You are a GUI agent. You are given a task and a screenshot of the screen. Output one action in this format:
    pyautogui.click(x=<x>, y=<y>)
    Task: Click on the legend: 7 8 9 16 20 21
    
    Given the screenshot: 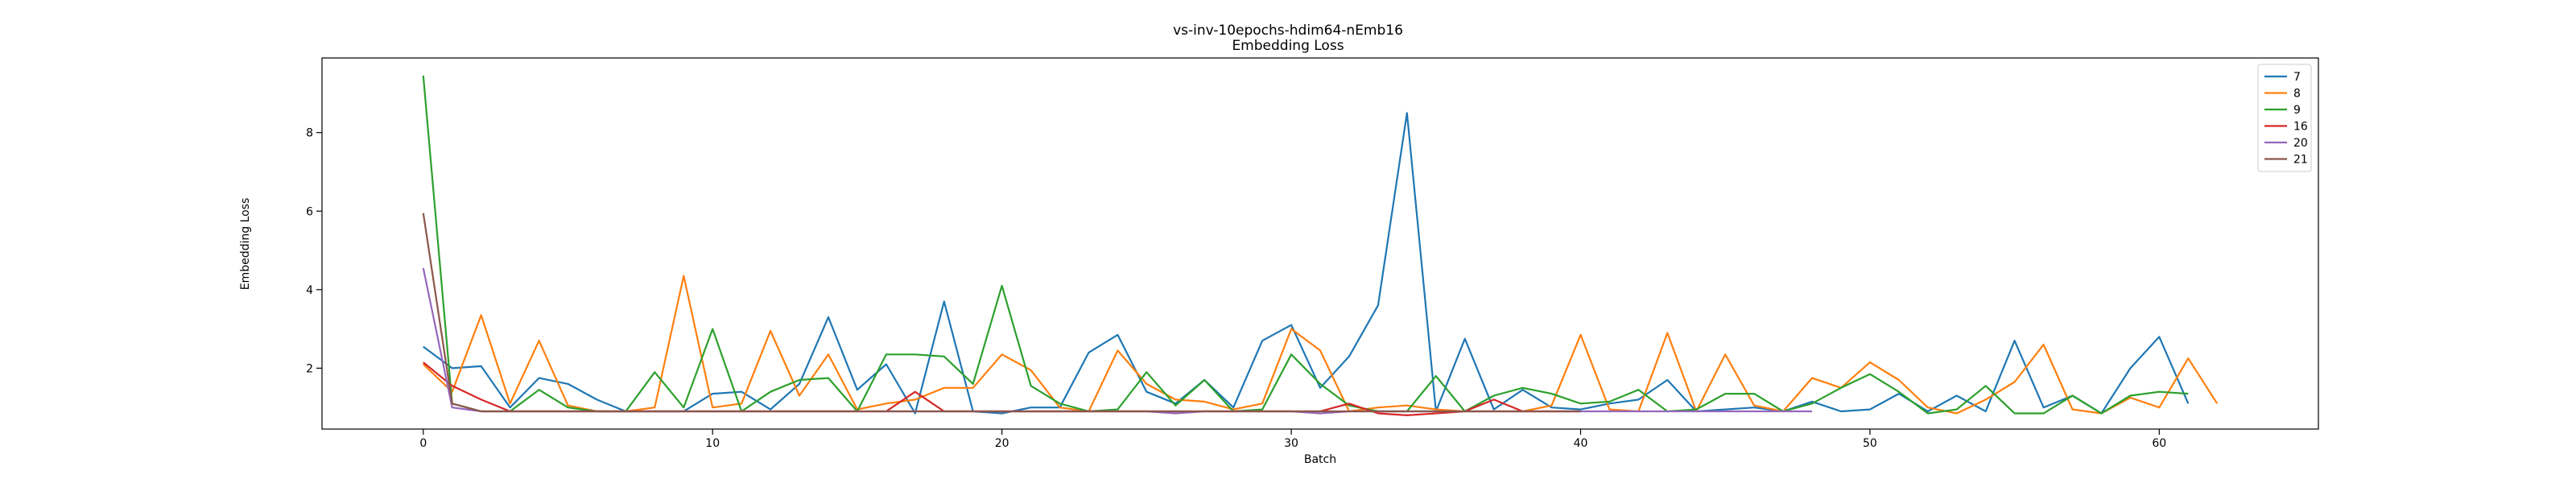 What is the action you would take?
    pyautogui.click(x=2284, y=118)
    